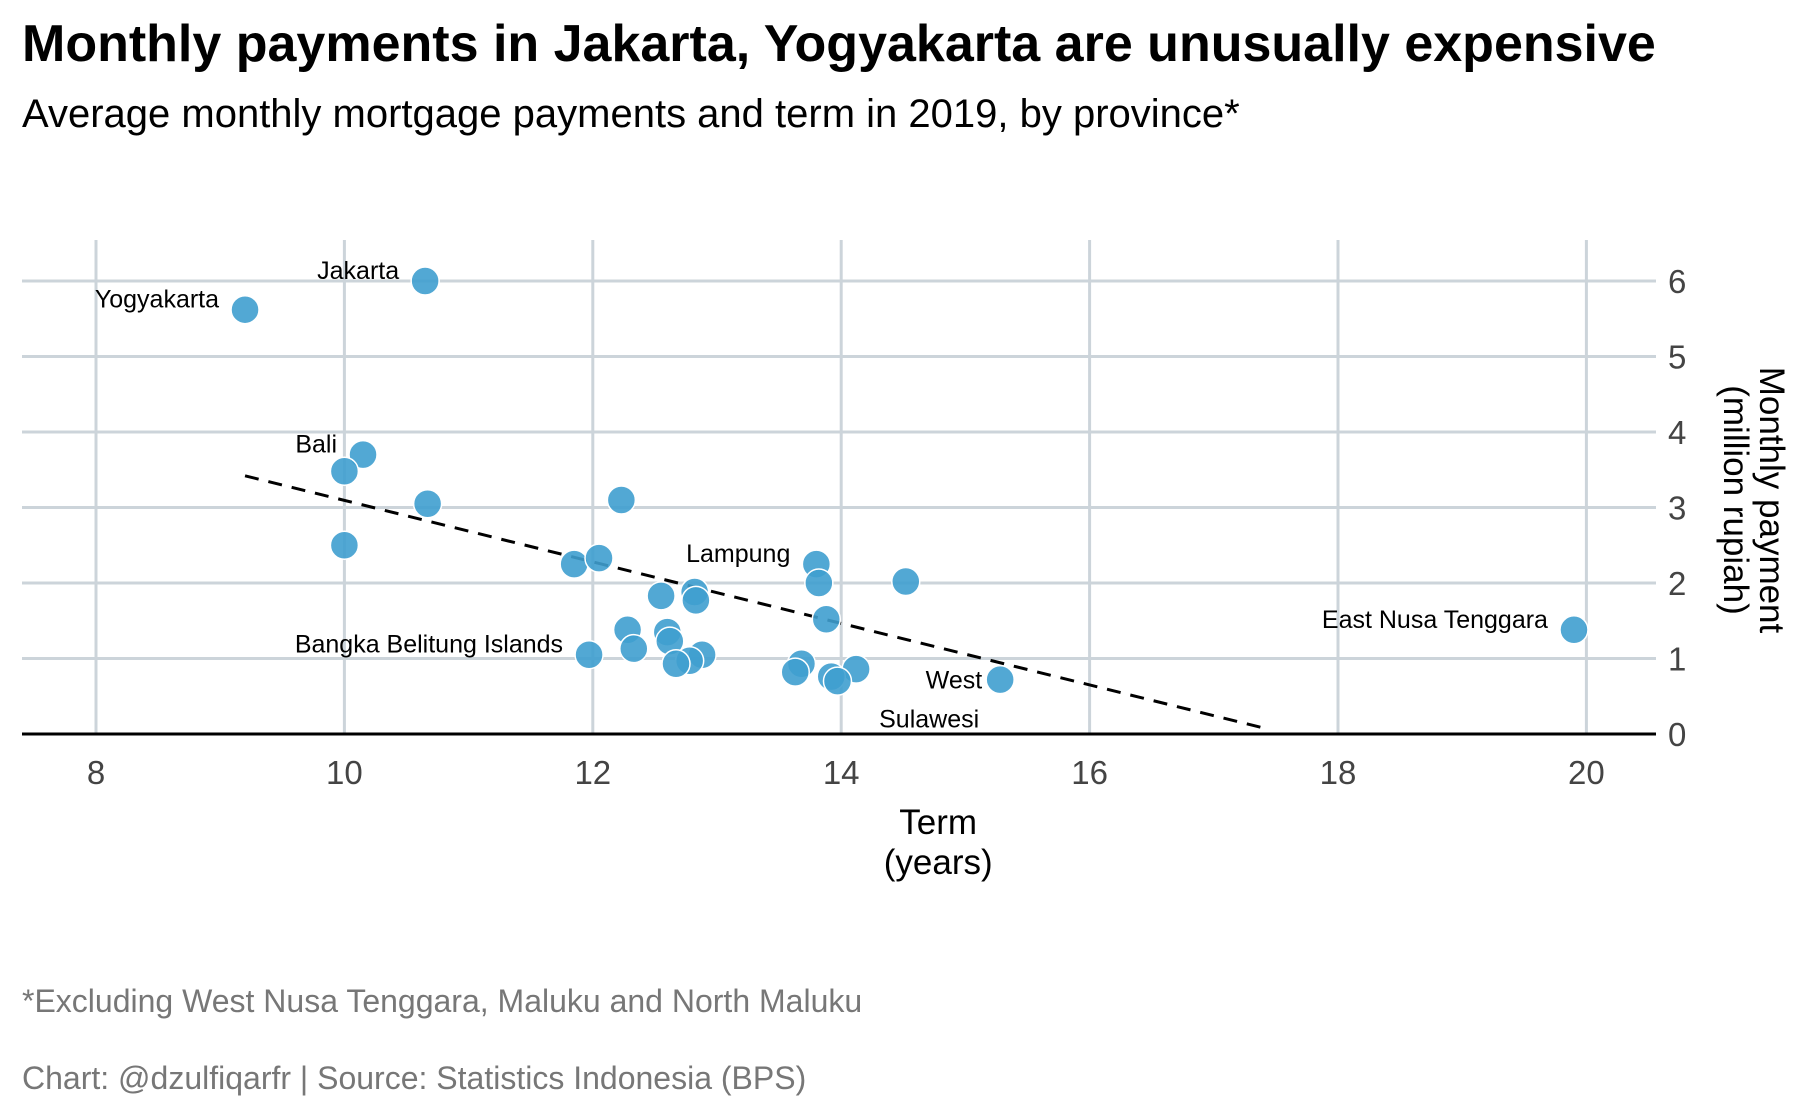  What do you see at coordinates (1771, 500) in the screenshot?
I see `y-axis-title: Monthly payment` at bounding box center [1771, 500].